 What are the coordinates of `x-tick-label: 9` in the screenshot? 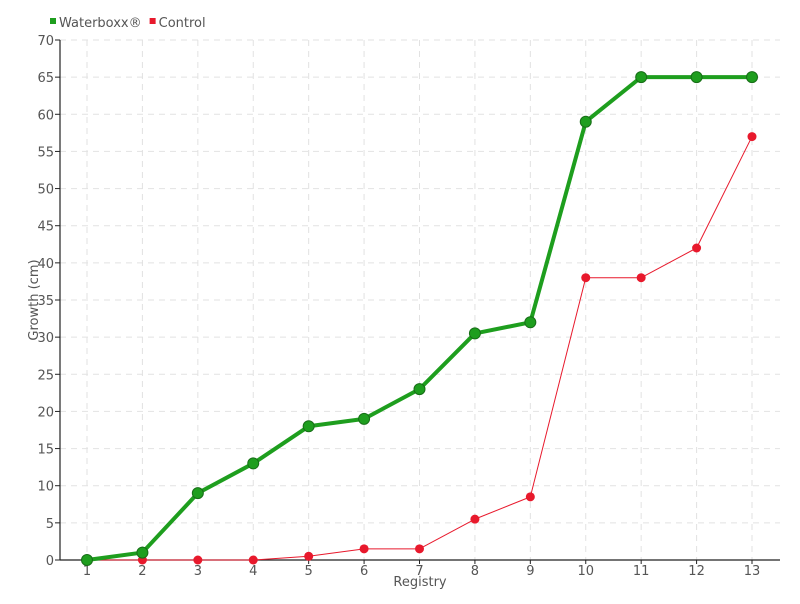 It's located at (530, 571).